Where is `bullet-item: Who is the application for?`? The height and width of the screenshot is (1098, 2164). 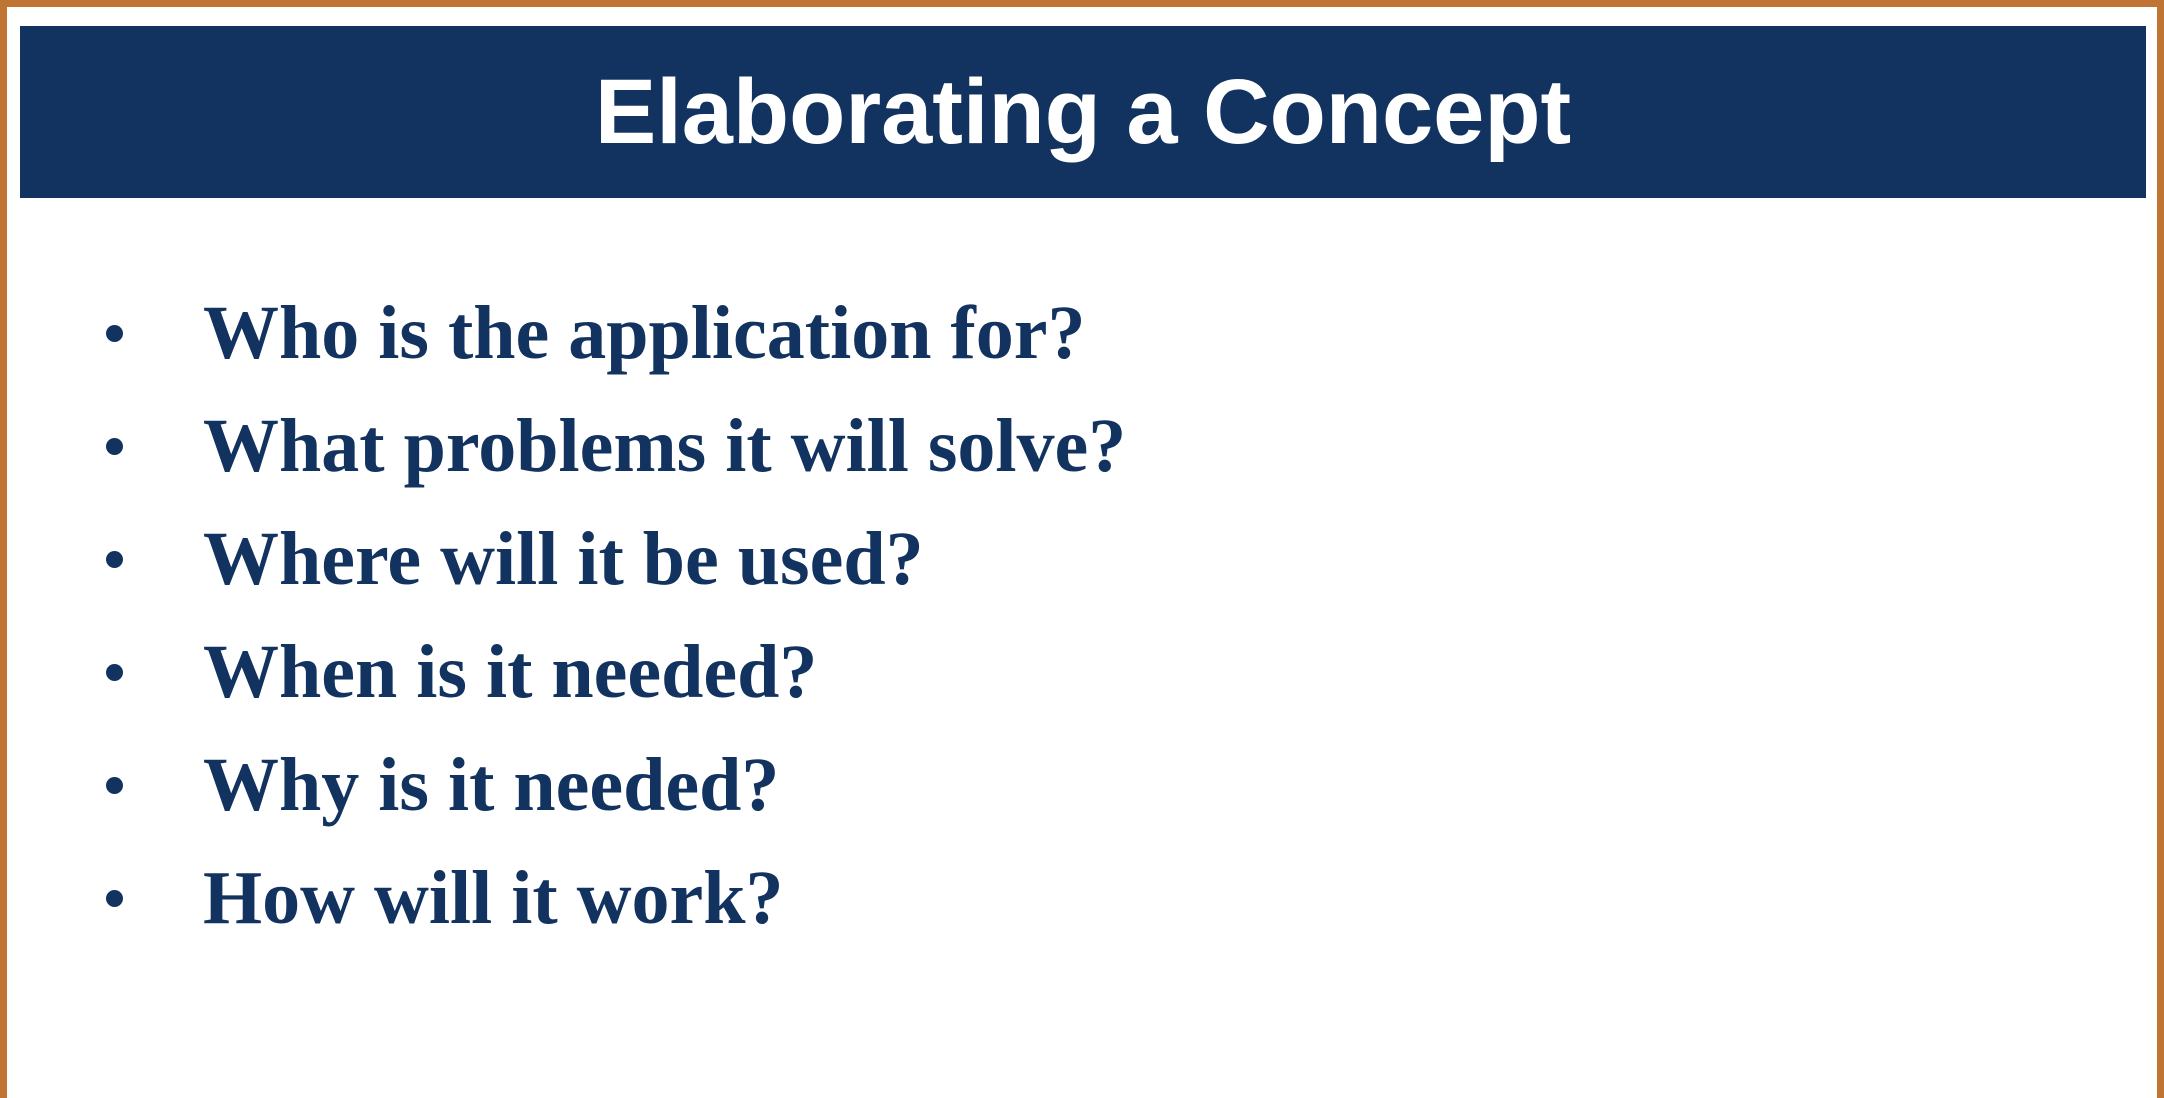
bullet-item: Who is the application for? is located at coordinates (611, 333).